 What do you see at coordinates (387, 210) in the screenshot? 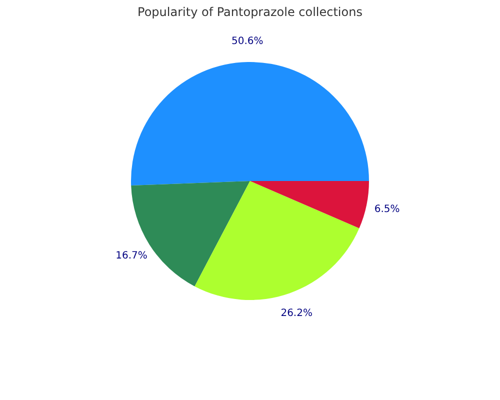
I see `data-label: 6.5%` at bounding box center [387, 210].